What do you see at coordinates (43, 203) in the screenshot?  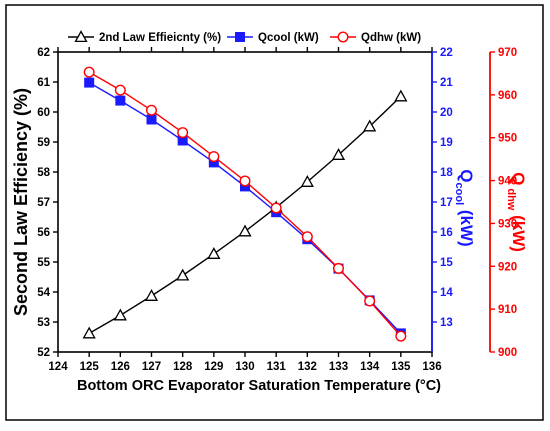 I see `y-left-tick-label: 57` at bounding box center [43, 203].